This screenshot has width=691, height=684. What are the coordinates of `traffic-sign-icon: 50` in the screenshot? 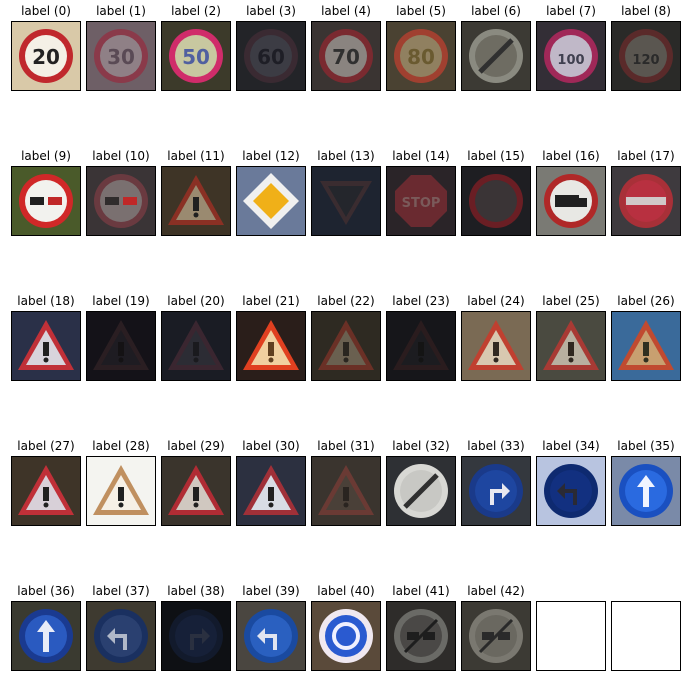 It's located at (196, 56).